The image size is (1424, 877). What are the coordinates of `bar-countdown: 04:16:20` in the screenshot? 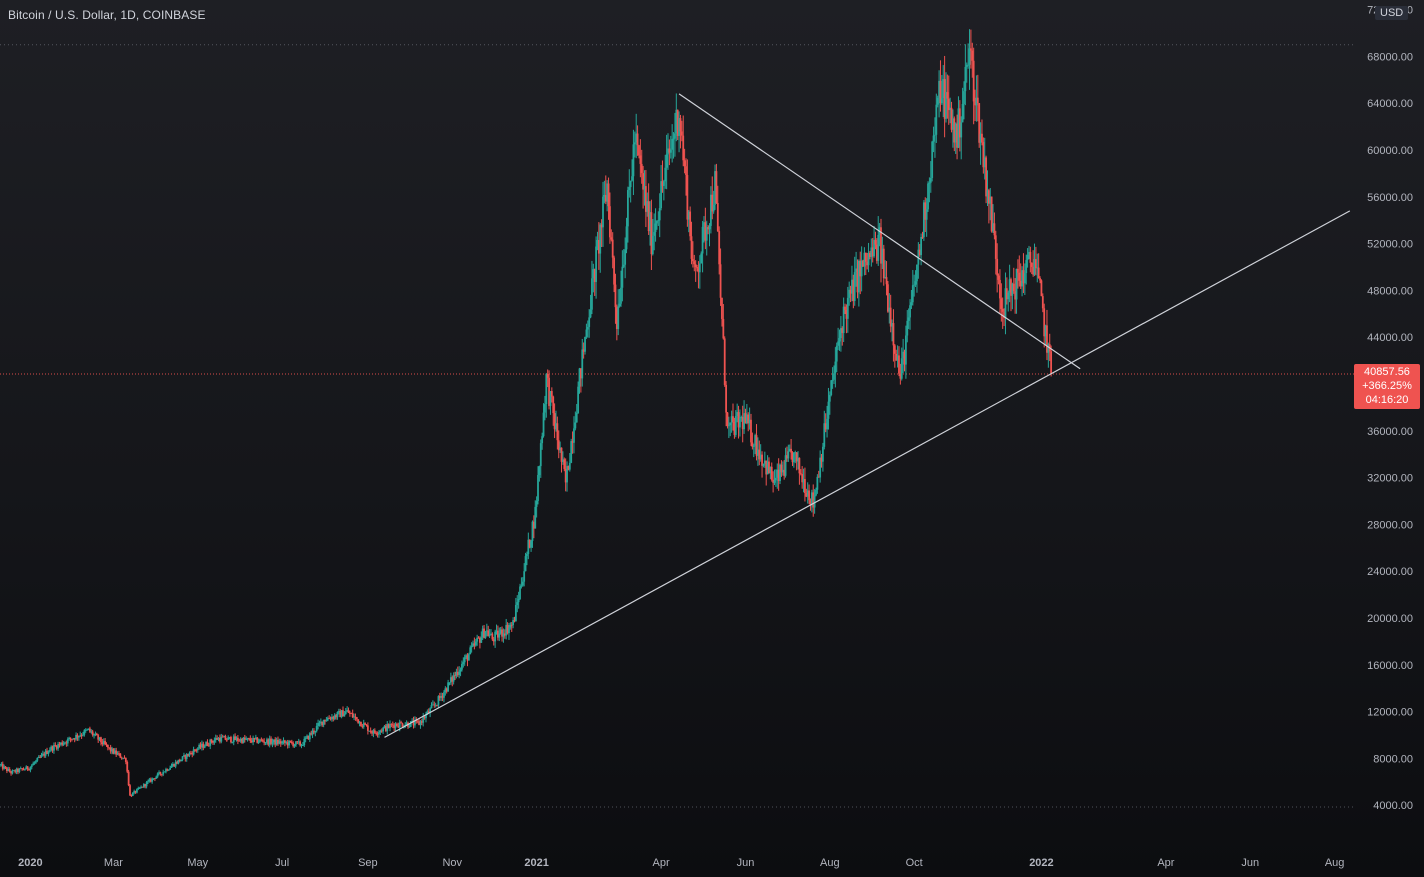 It's located at (1387, 400).